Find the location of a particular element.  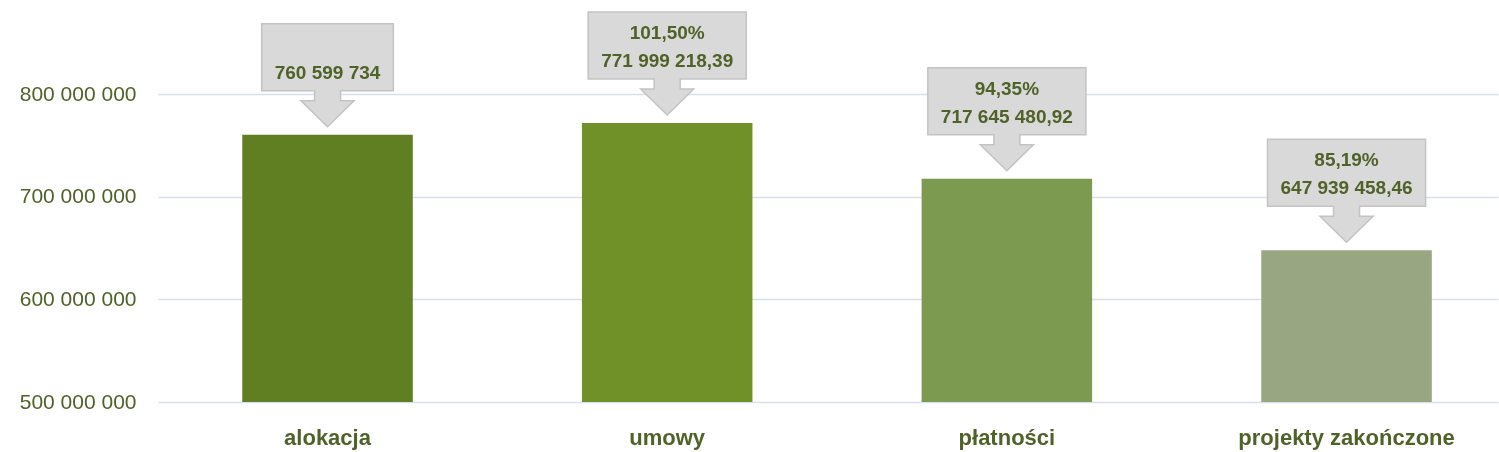

data-label: 94,35% 717 645 480,92 is located at coordinates (1006, 102).